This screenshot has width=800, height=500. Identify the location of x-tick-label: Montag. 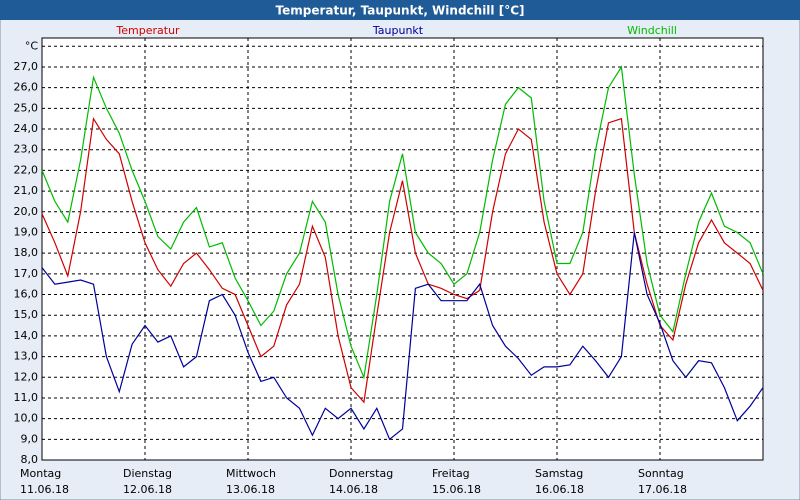
(40, 473).